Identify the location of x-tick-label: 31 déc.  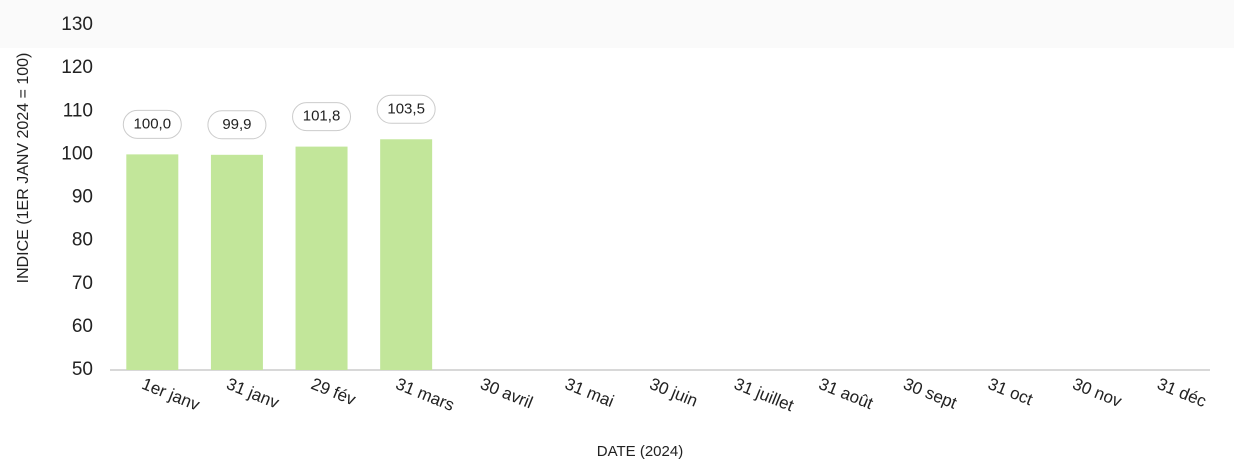
(1182, 392).